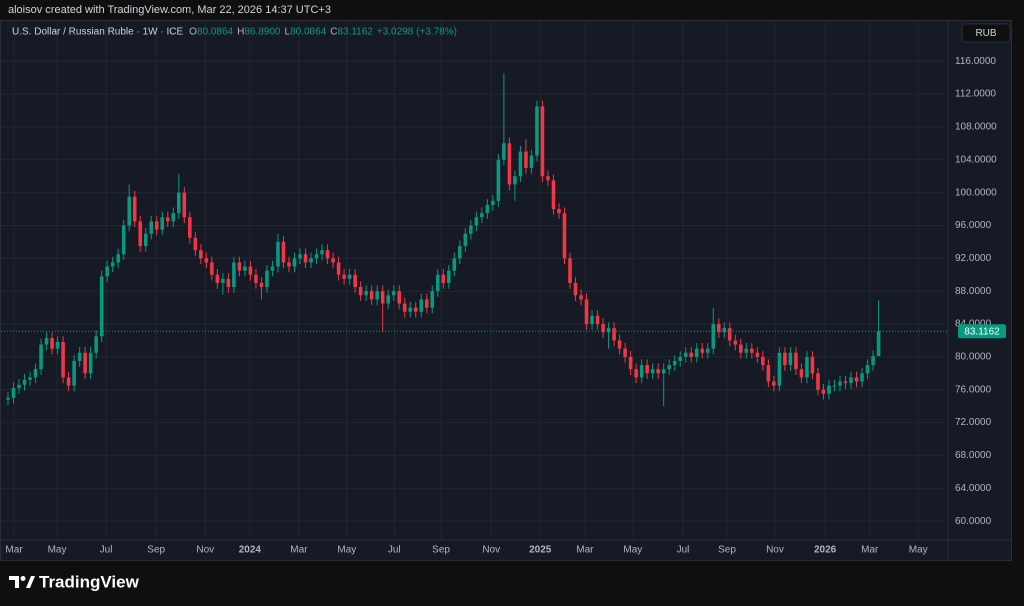 This screenshot has height=606, width=1024. I want to click on y-tick-label: 76.0000, so click(973, 389).